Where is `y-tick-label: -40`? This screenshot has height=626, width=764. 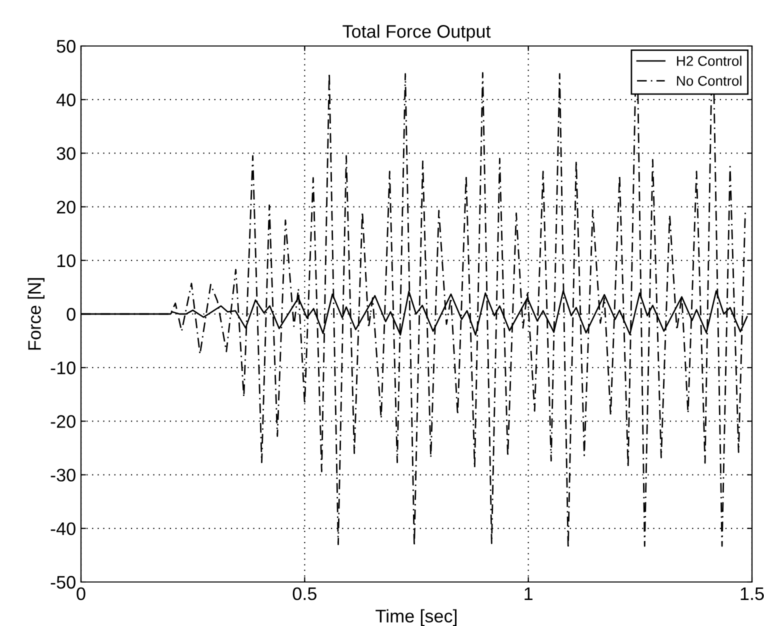 y-tick-label: -40 is located at coordinates (63, 529).